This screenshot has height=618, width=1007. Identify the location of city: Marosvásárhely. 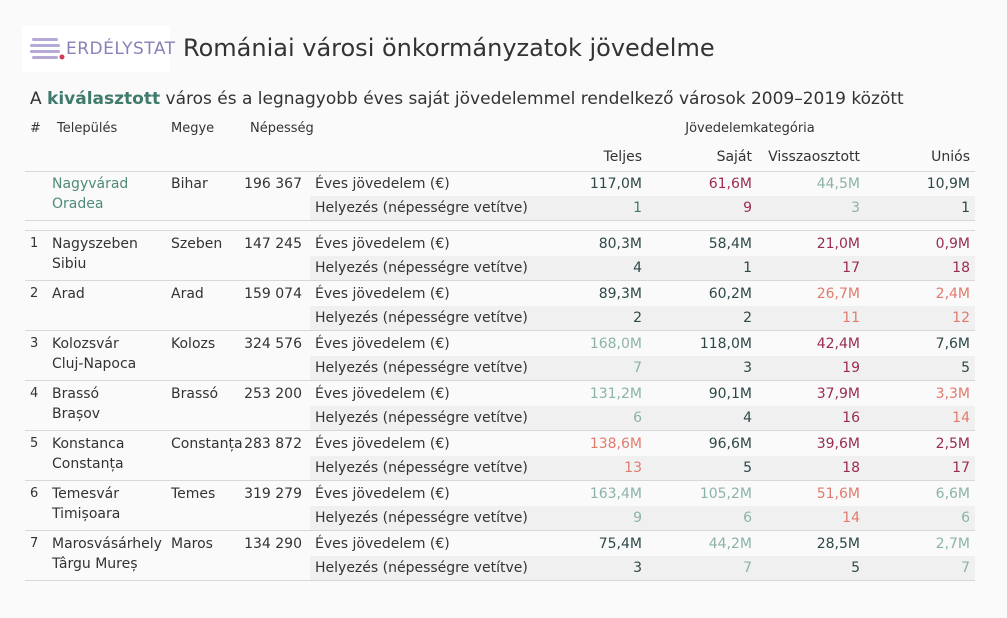
(107, 544).